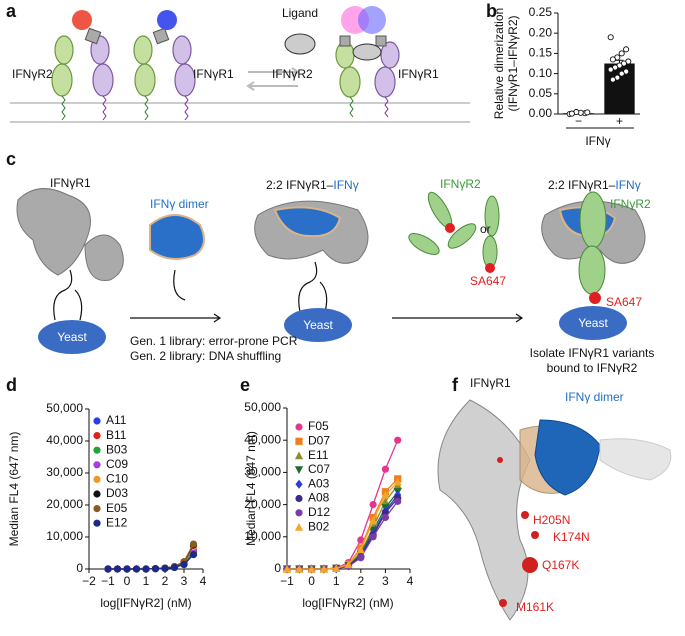 This screenshot has width=685, height=636. What do you see at coordinates (64, 408) in the screenshot?
I see `y-tick-label: 50,000` at bounding box center [64, 408].